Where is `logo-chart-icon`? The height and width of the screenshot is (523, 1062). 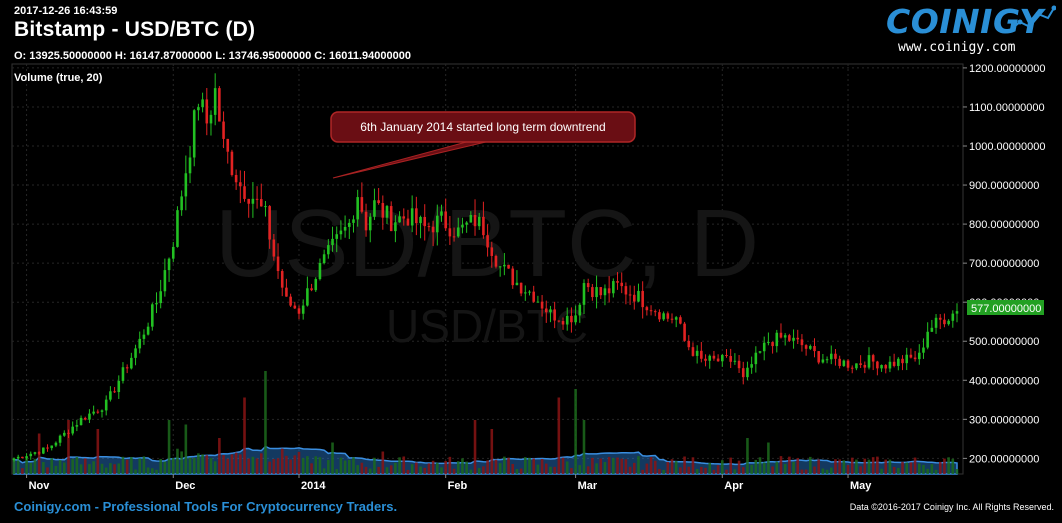
logo-chart-icon is located at coordinates (1032, 18).